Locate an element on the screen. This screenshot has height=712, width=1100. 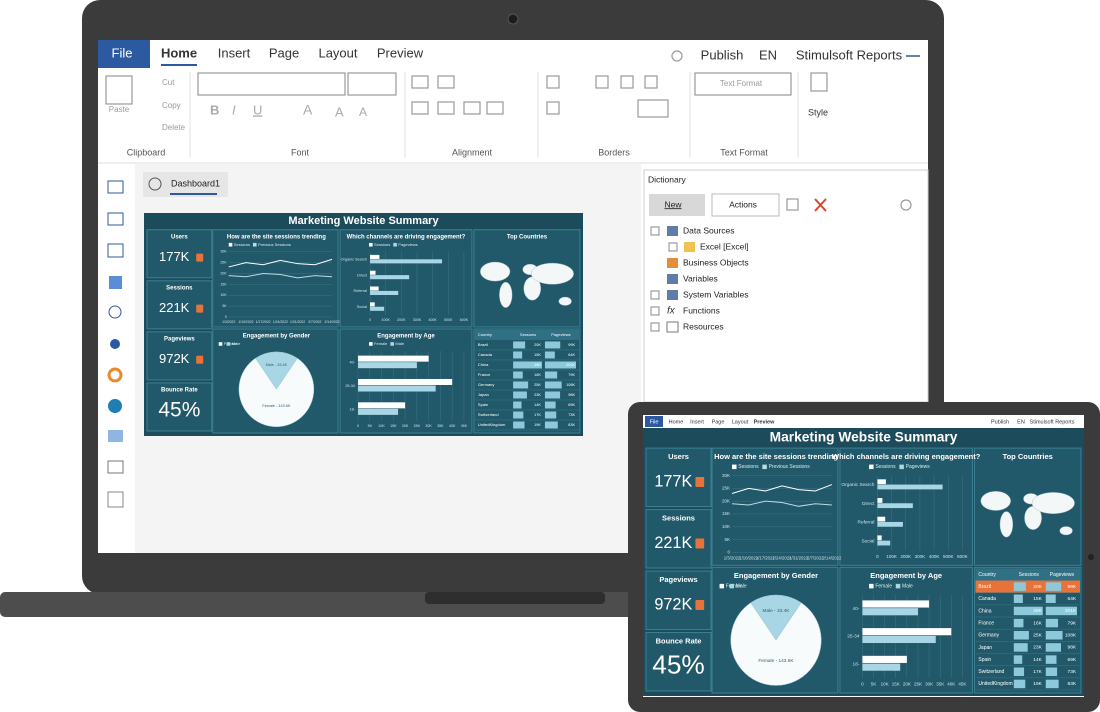
text-format-dropdown: Text Format is located at coordinates (741, 83).